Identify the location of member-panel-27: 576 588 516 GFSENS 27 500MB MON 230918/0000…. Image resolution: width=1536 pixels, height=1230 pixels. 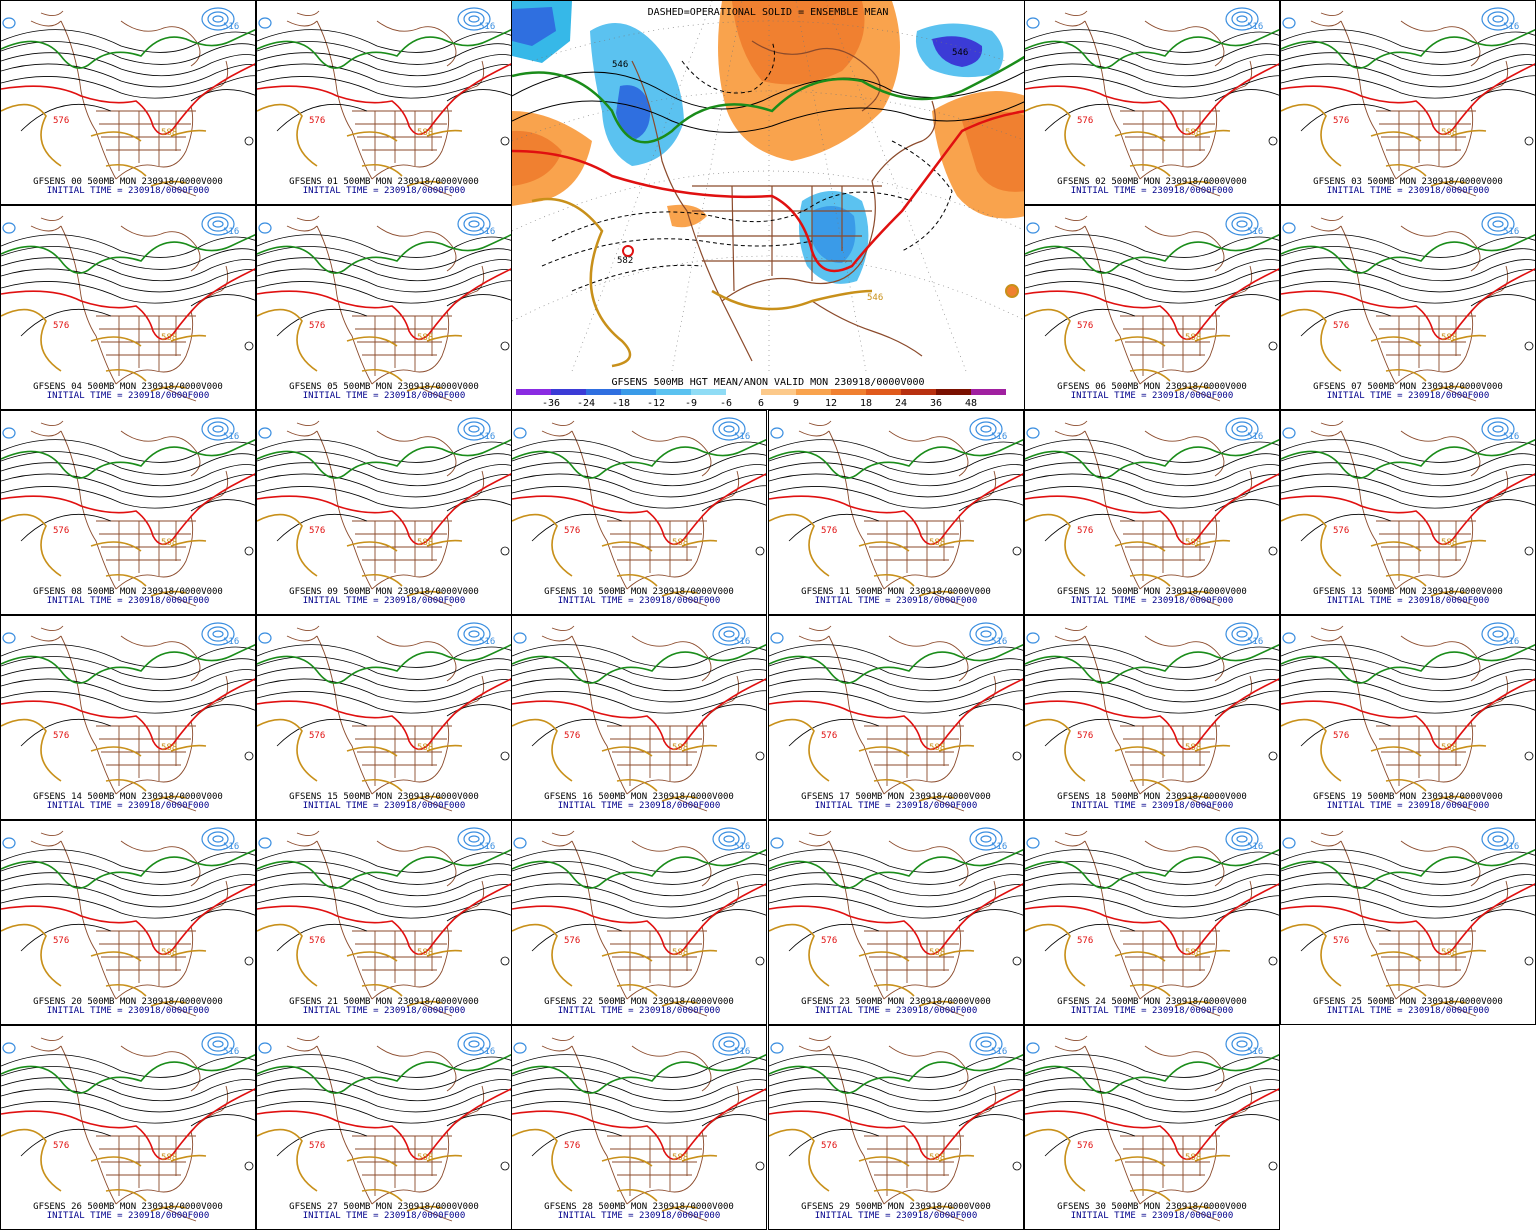
(384, 1127).